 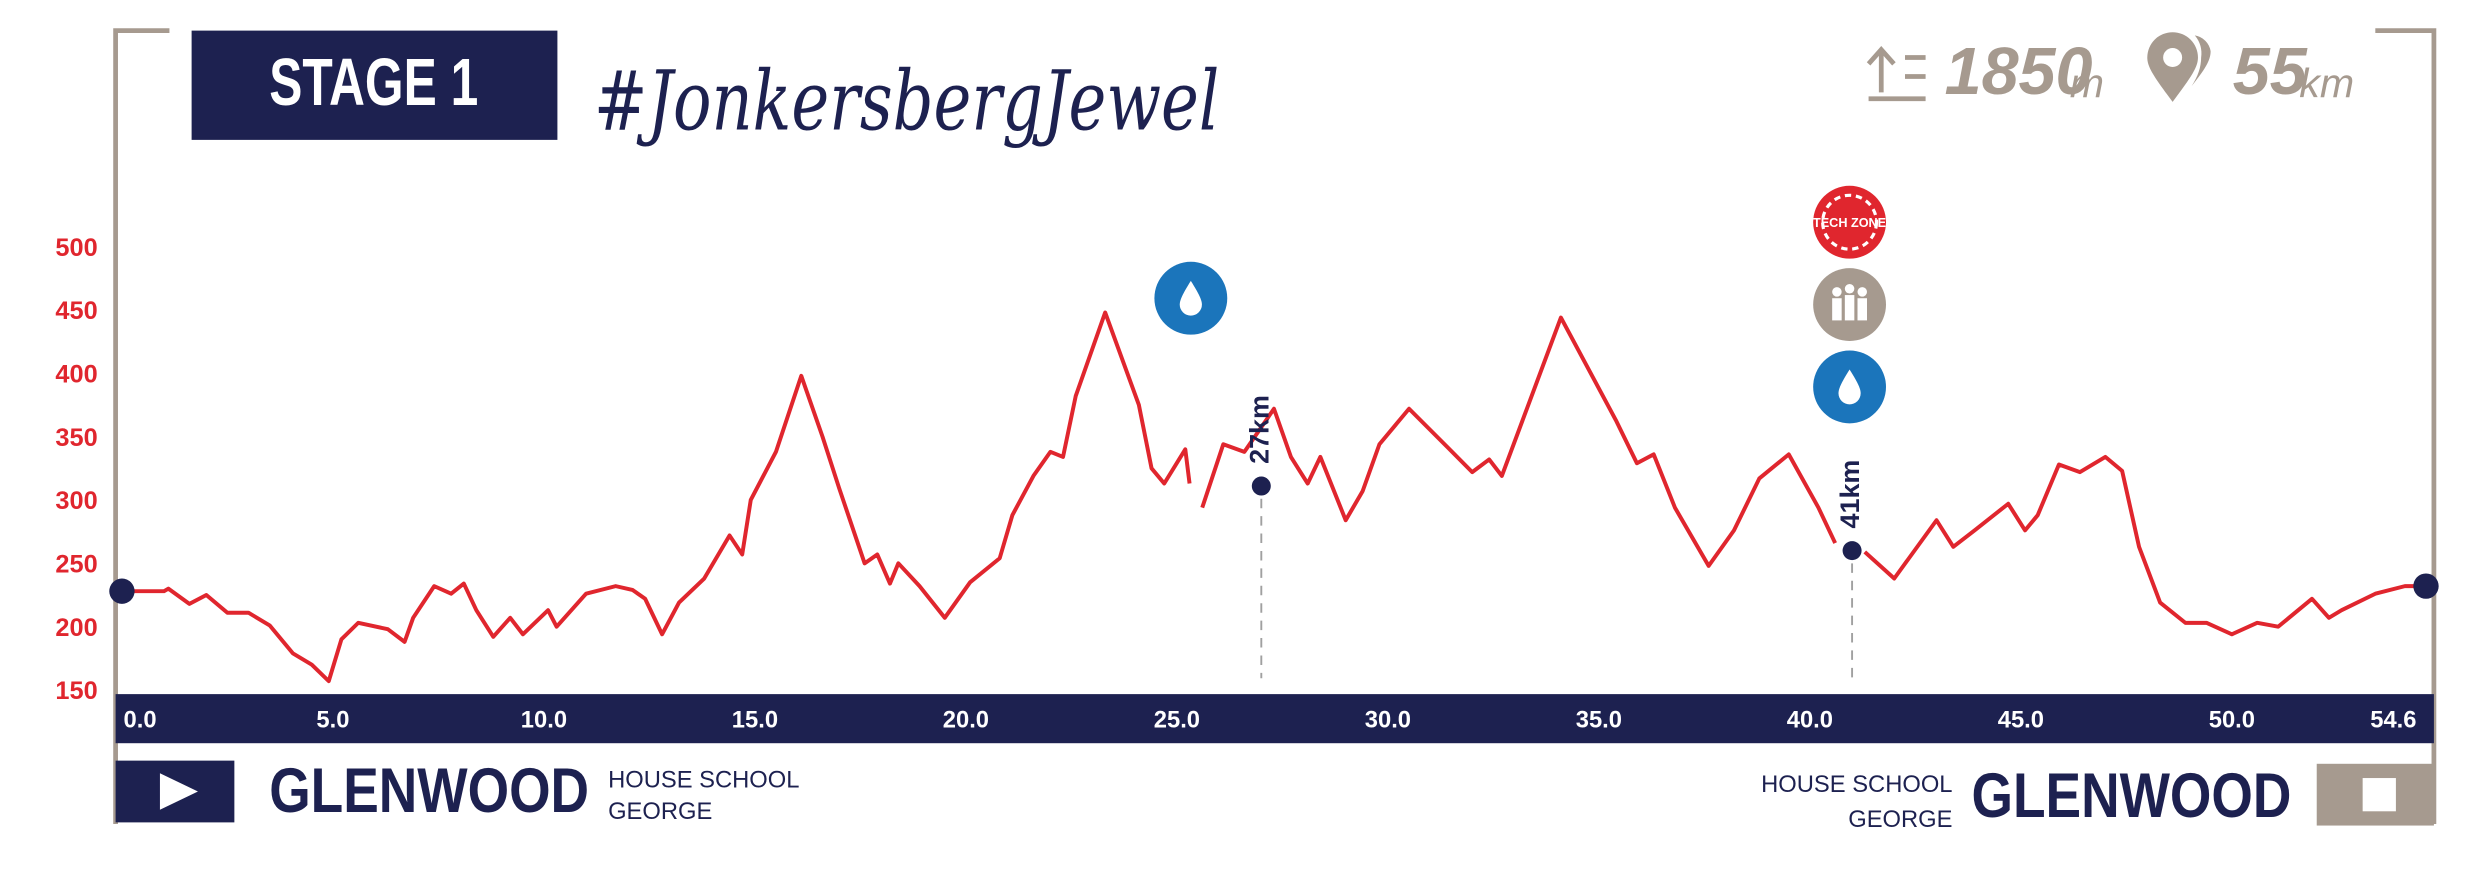 What do you see at coordinates (178, 791) in the screenshot?
I see `start-icon` at bounding box center [178, 791].